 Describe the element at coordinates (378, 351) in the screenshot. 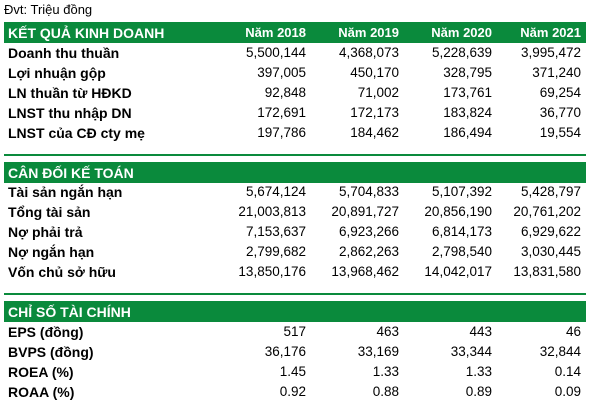

I see `cell-value: 33,169` at that location.